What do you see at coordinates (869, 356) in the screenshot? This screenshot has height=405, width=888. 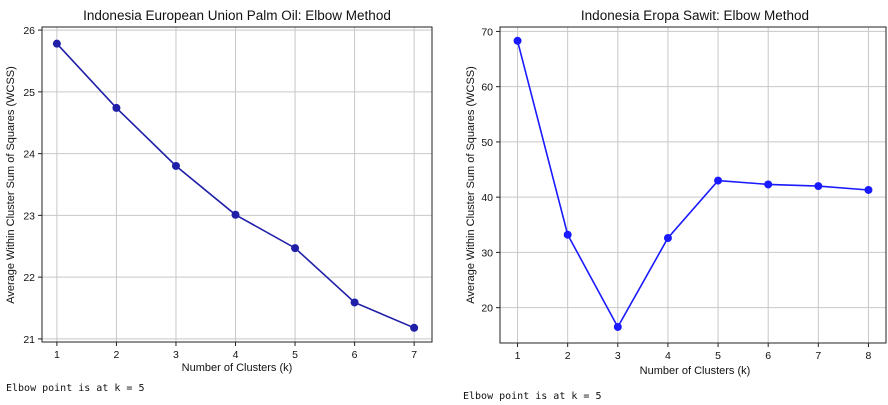 I see `x-tick-label: 8` at bounding box center [869, 356].